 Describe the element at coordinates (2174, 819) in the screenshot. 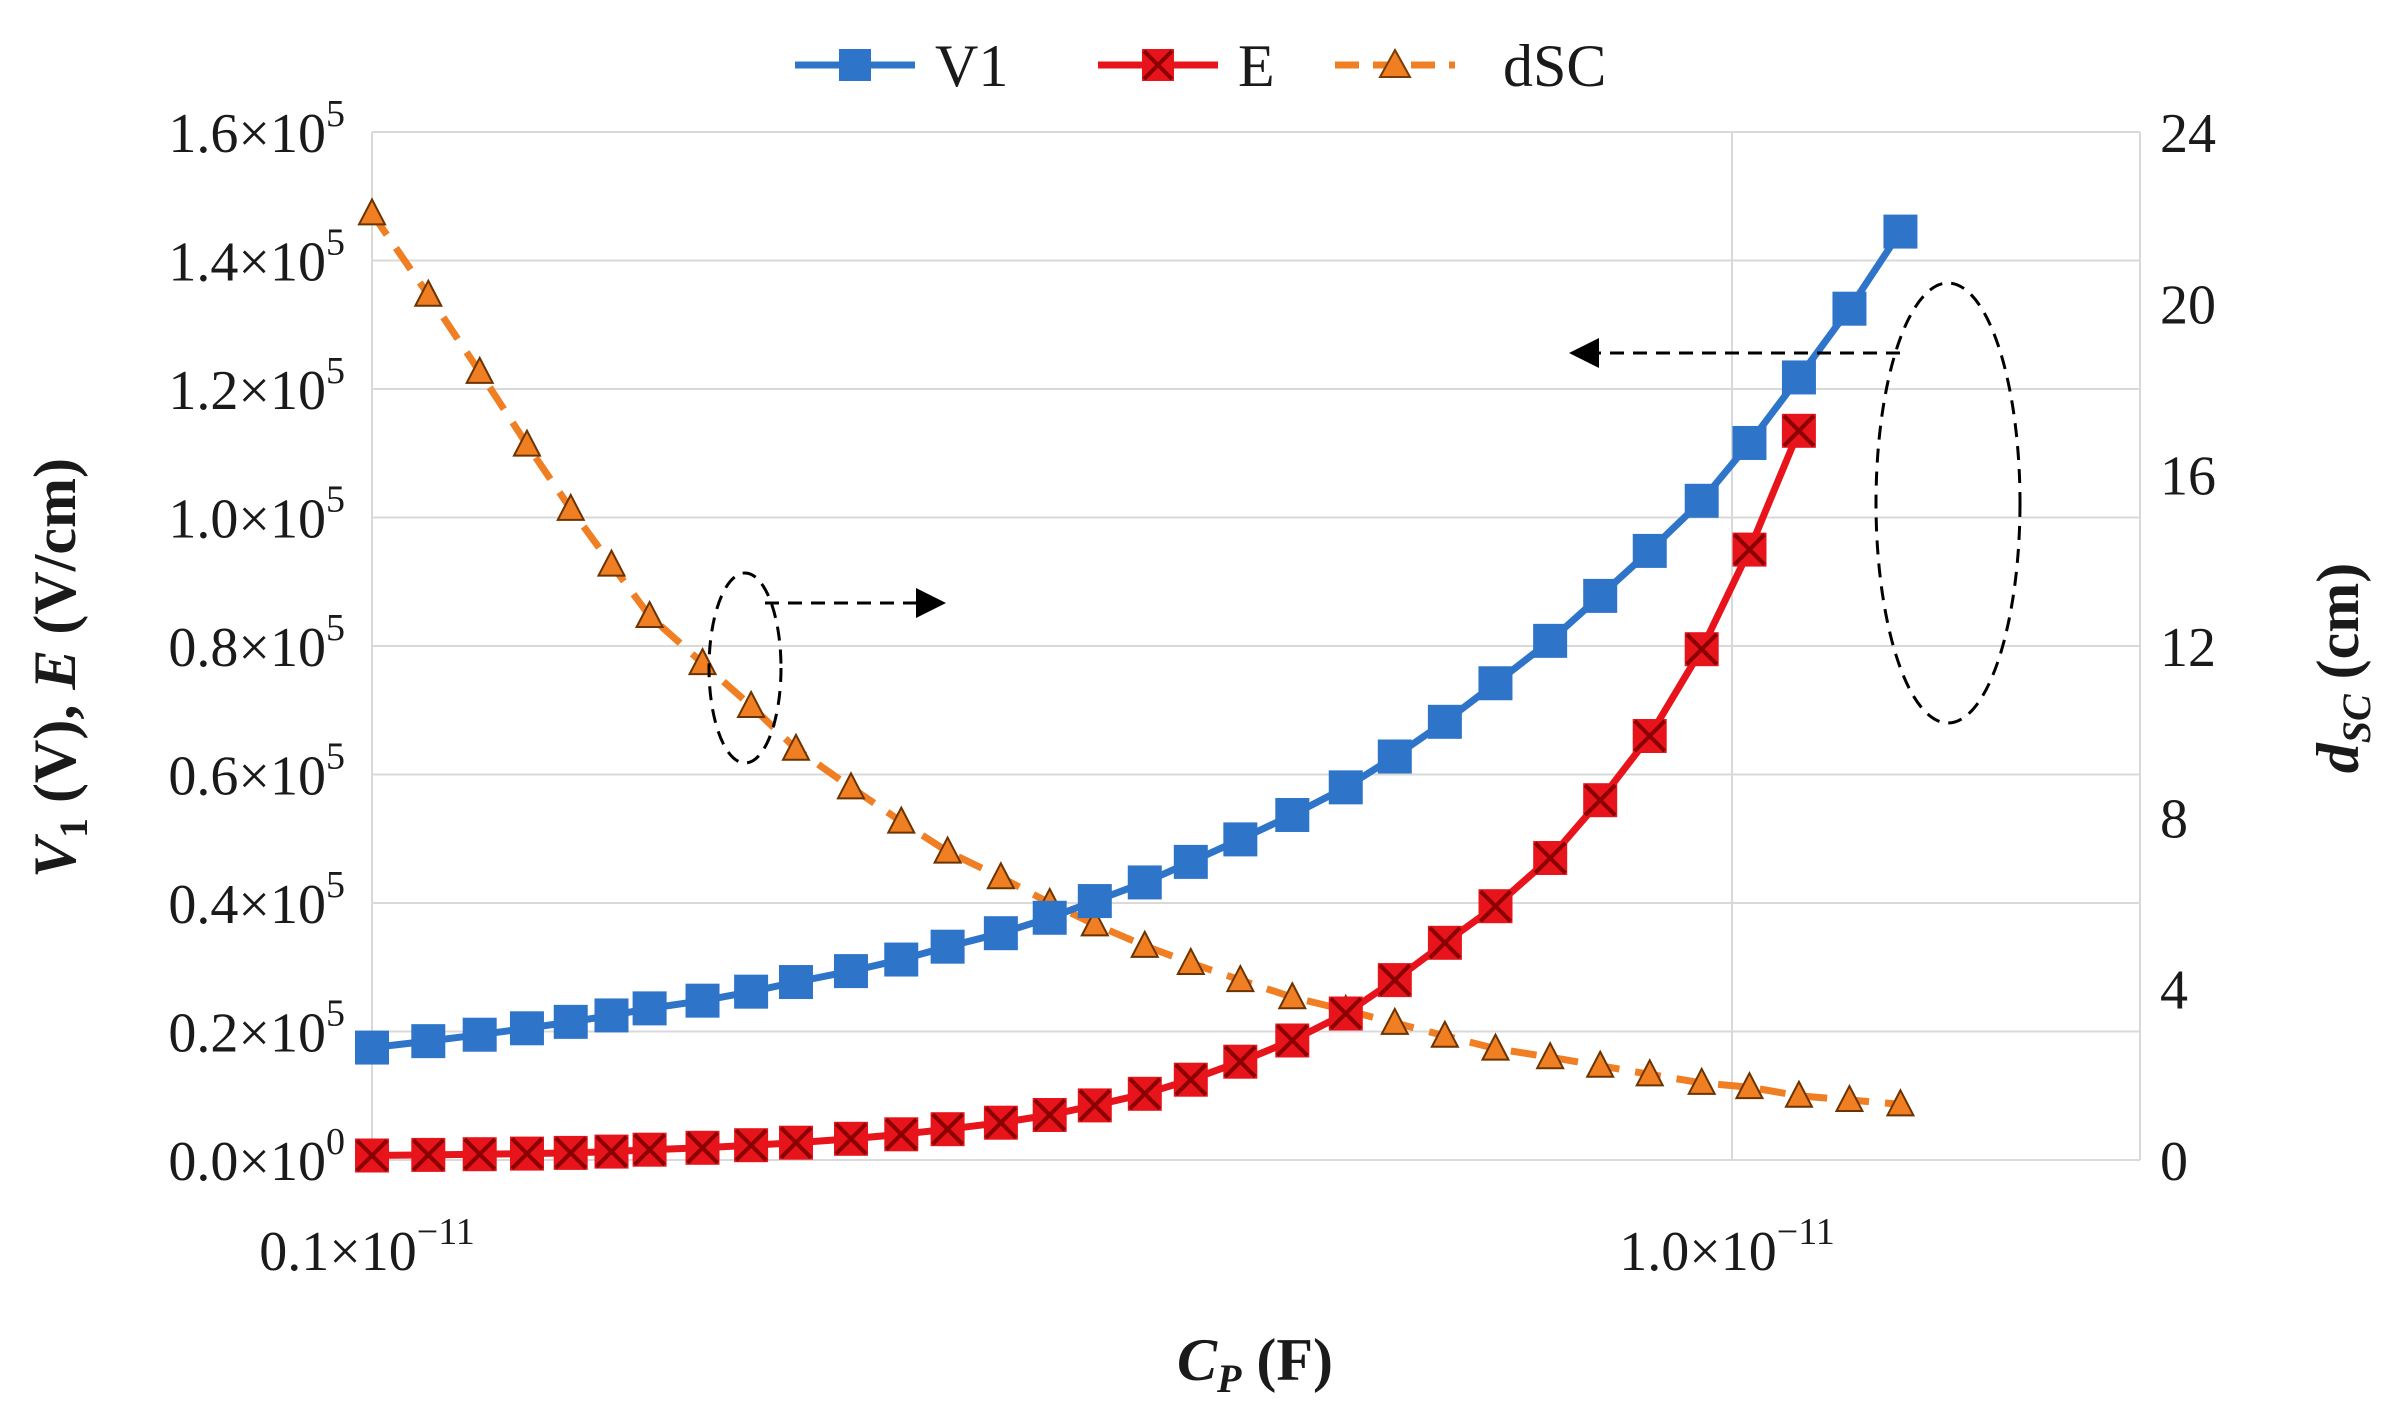

I see `y-right-tick-label-2: 8` at that location.